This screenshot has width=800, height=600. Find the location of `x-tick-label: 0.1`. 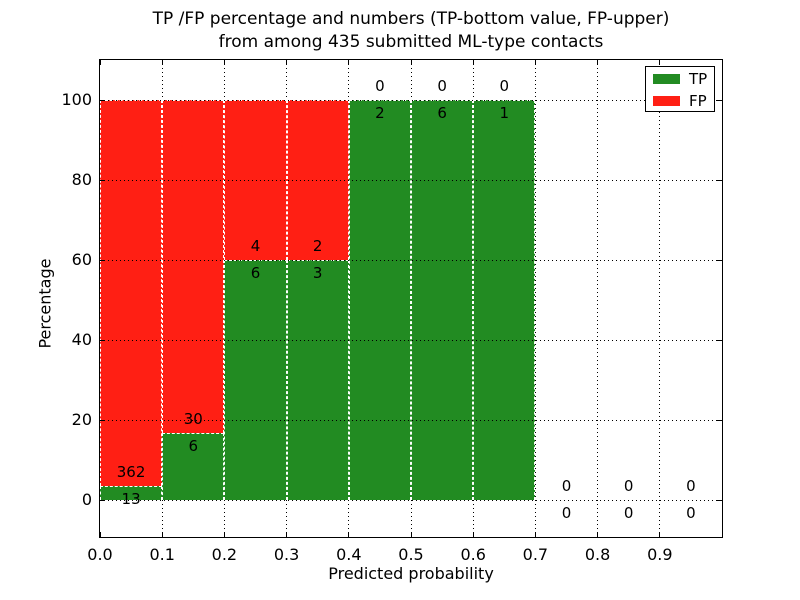

x-tick-label: 0.1 is located at coordinates (162, 554).